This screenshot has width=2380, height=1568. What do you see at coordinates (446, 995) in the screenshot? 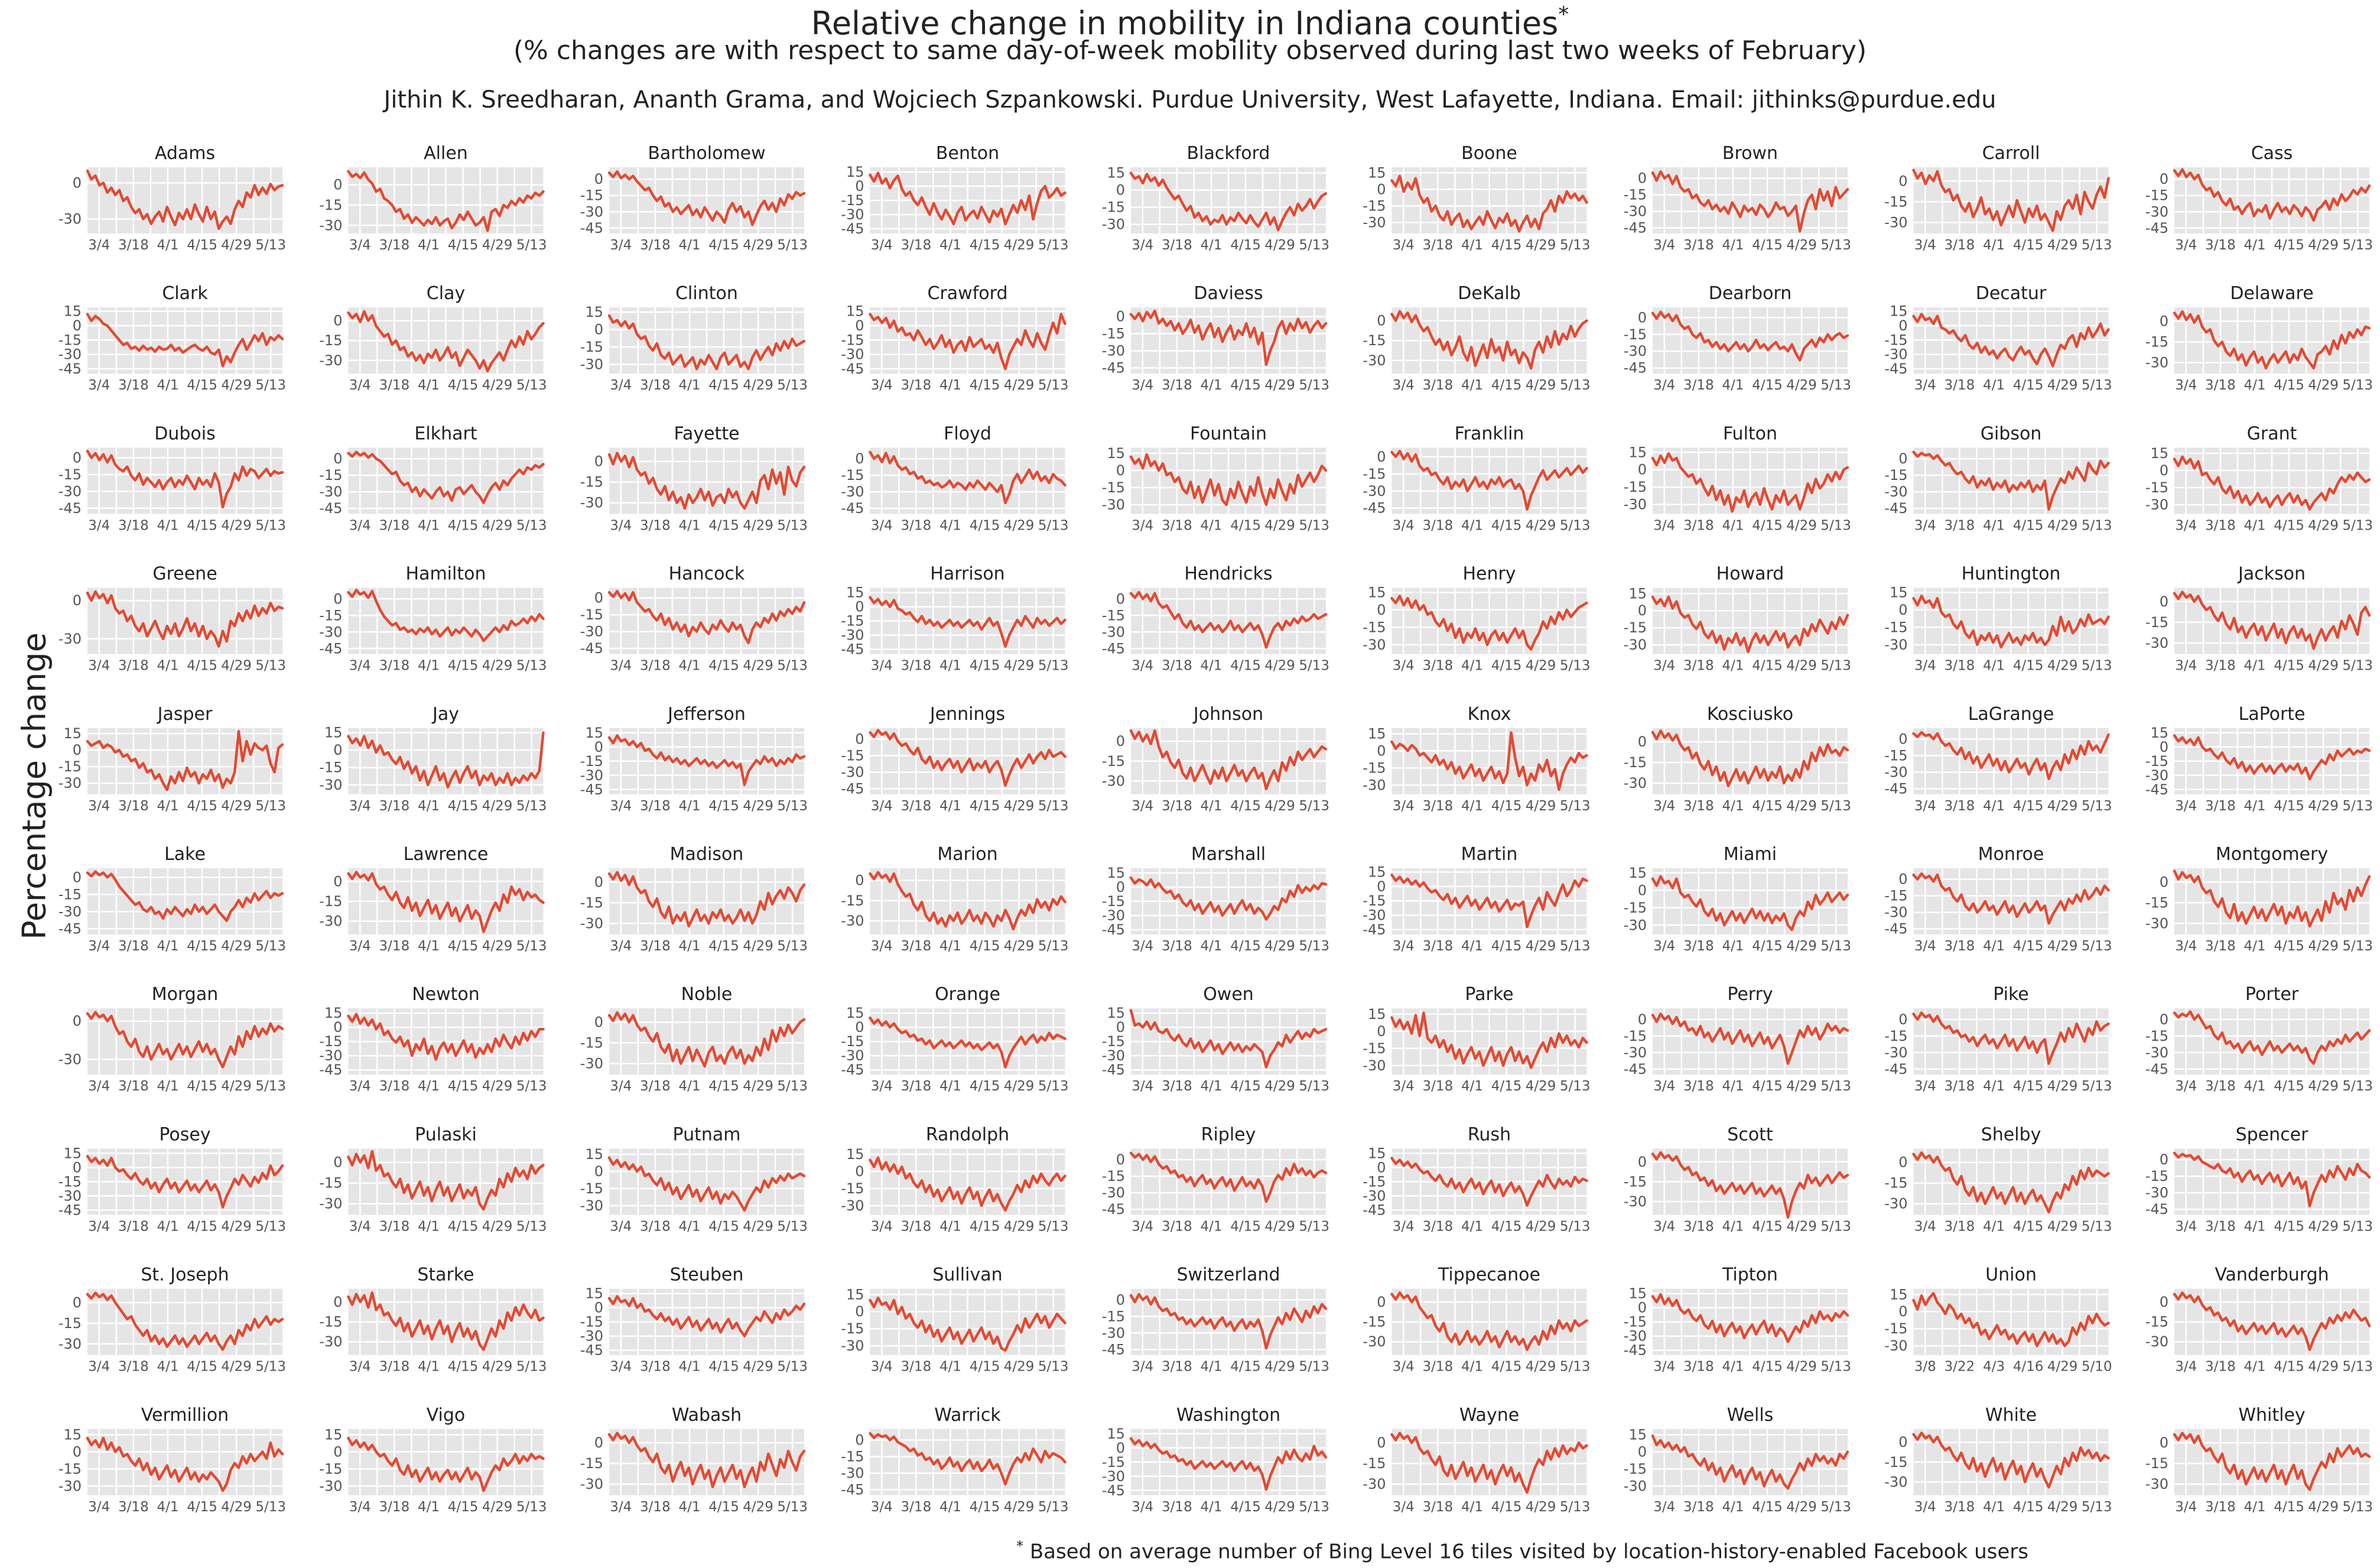
I see `panel-title: Newton` at bounding box center [446, 995].